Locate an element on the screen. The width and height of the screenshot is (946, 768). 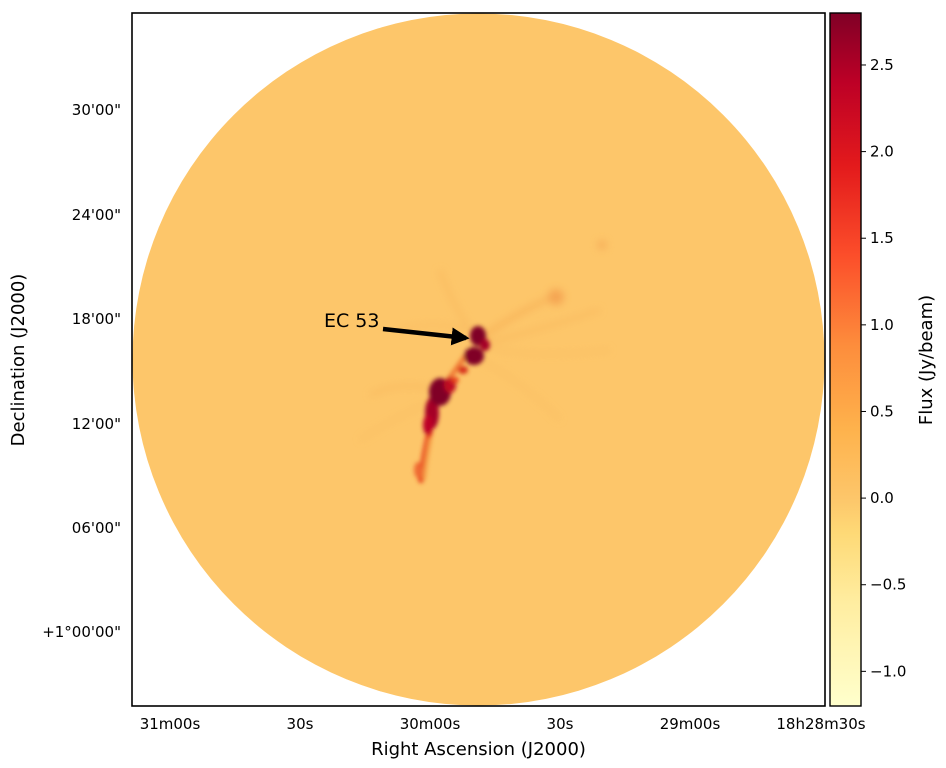
colorbar-tick-label: 0.5 is located at coordinates (882, 411).